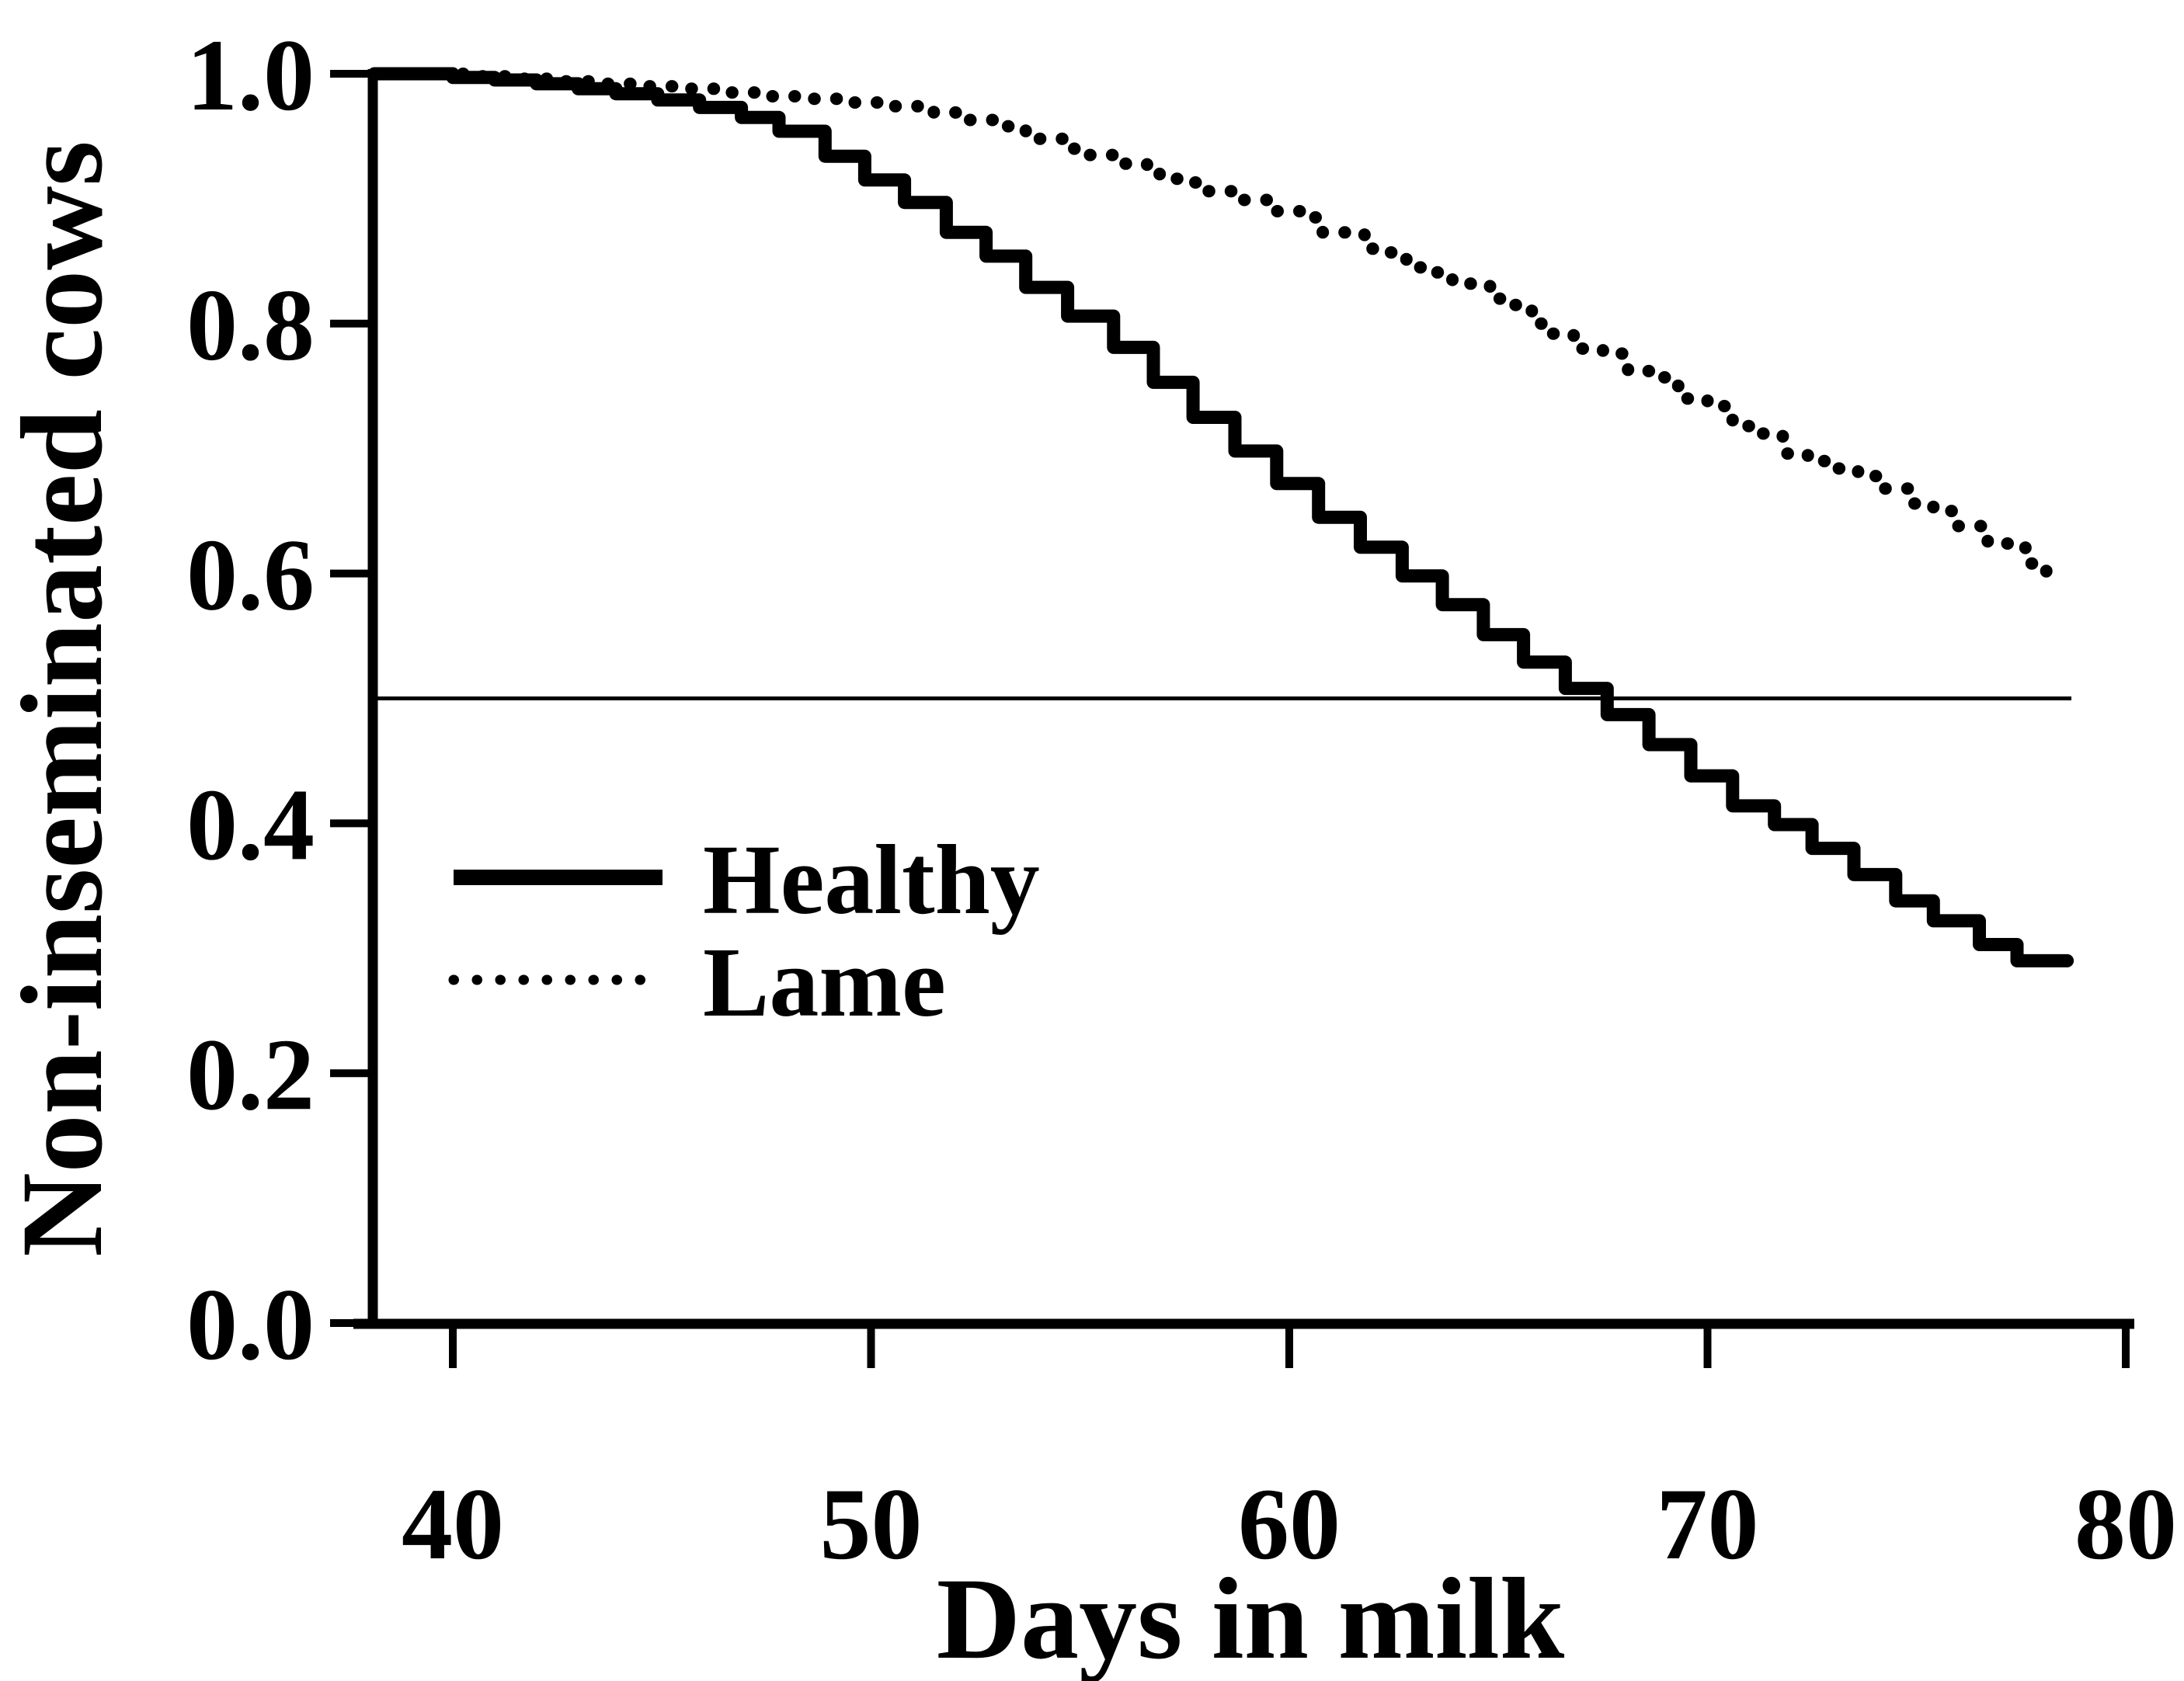  I want to click on legend-healthy-label: Healthy, so click(871, 880).